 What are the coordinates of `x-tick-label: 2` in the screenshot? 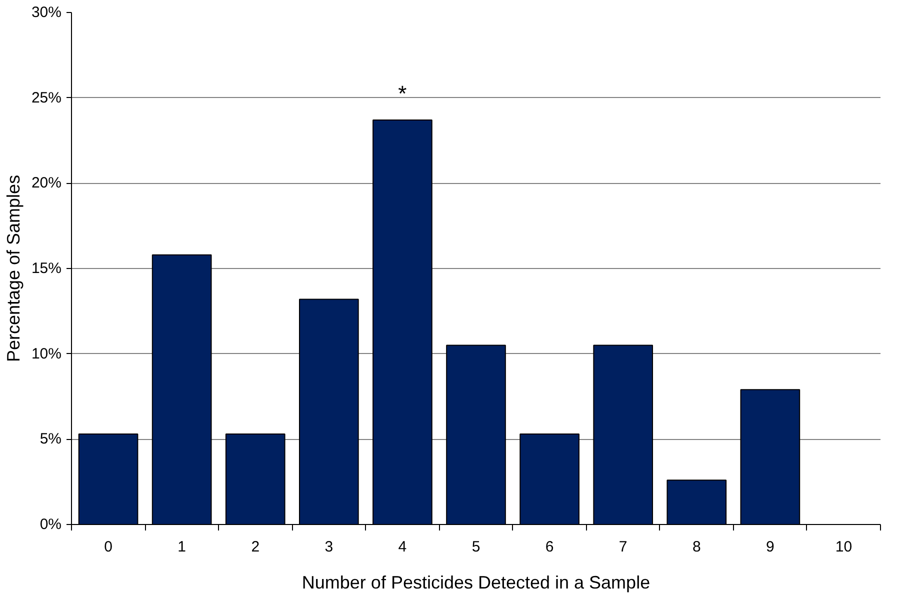 It's located at (255, 547).